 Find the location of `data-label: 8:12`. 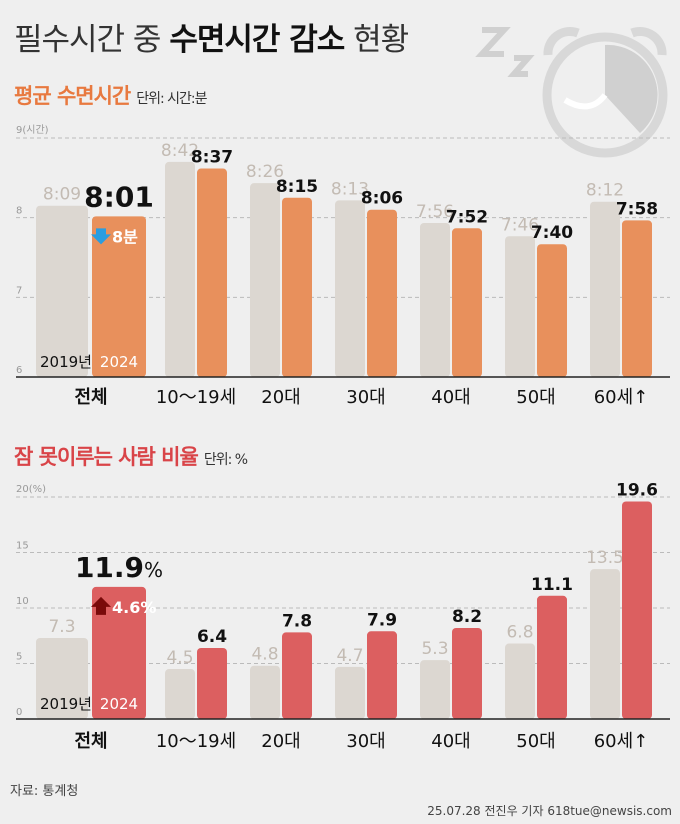

data-label: 8:12 is located at coordinates (605, 191).